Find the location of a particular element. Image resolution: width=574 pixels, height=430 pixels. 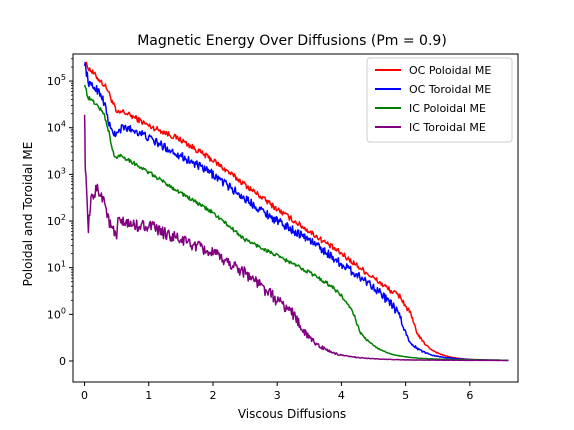

x-axis-label: Viscous Diffusions is located at coordinates (292, 414).